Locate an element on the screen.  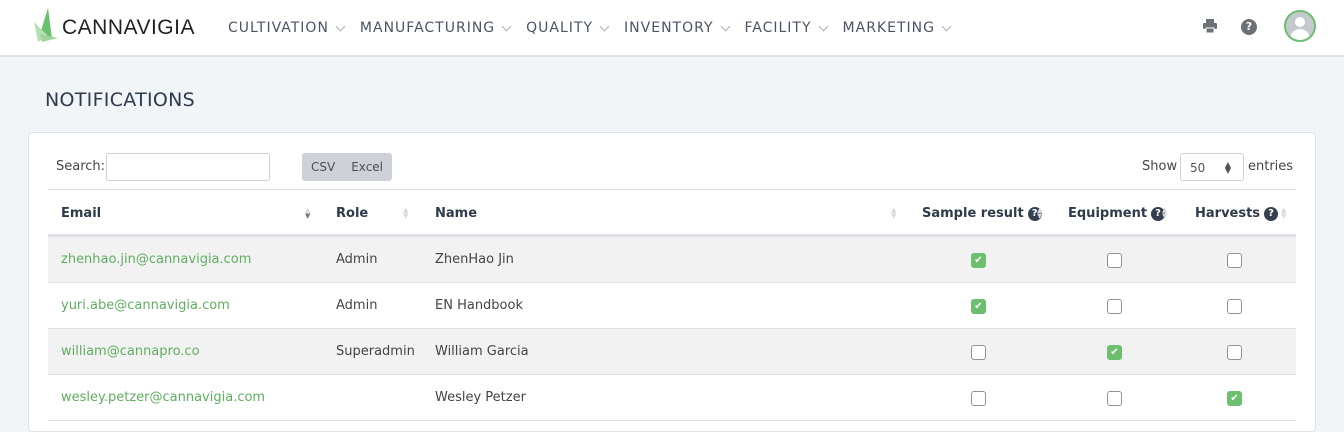
email-link: wesley.petzer@cannavigia.com is located at coordinates (163, 397).